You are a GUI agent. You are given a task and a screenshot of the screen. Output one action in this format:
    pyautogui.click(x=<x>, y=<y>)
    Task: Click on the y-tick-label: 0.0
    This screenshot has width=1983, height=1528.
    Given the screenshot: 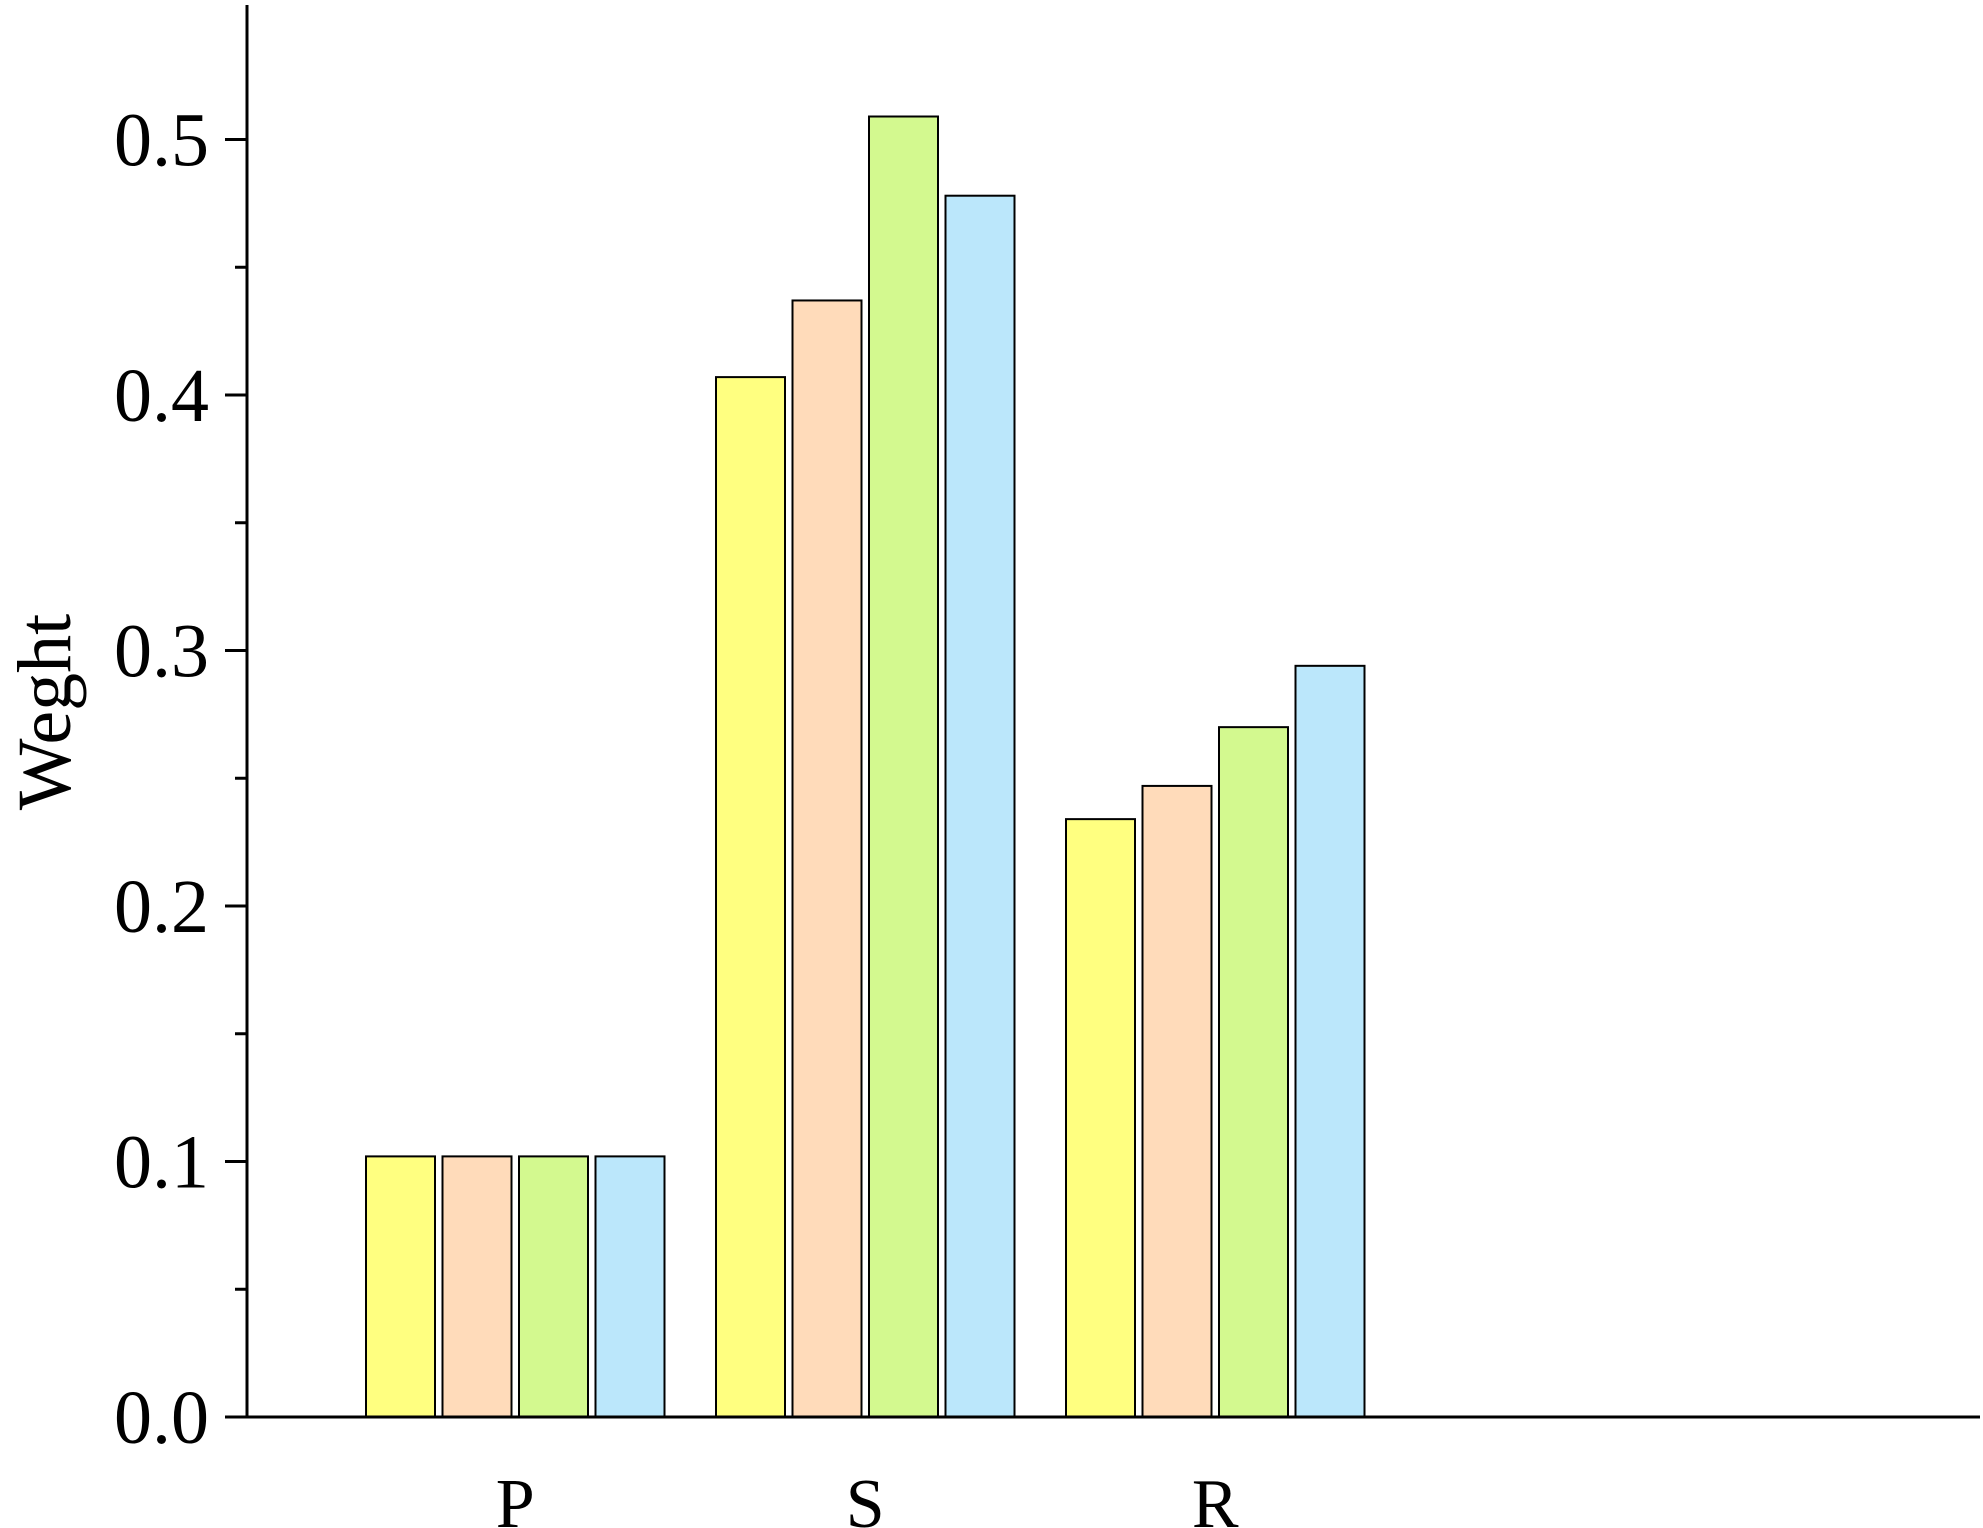 What is the action you would take?
    pyautogui.click(x=161, y=1418)
    